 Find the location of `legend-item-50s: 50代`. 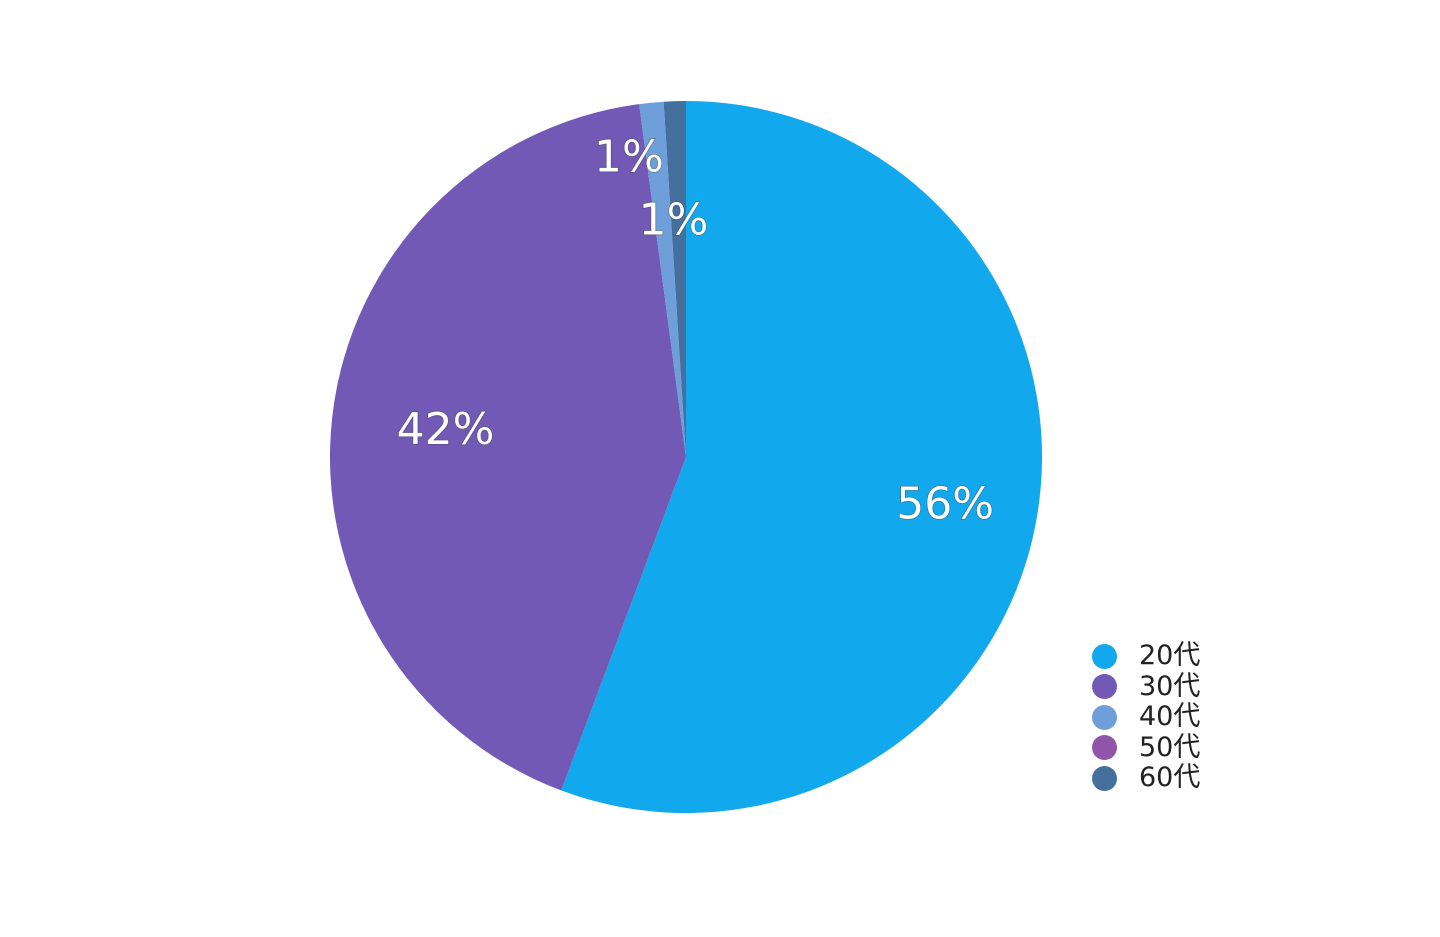

legend-item-50s: 50代 is located at coordinates (1146, 747).